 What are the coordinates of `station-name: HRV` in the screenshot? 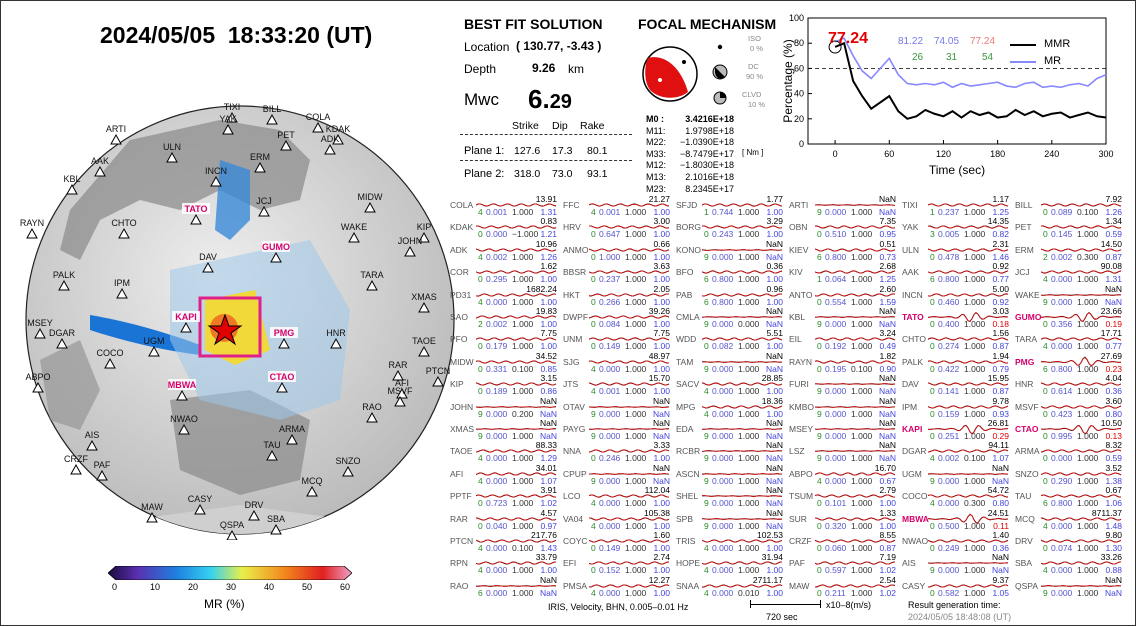 It's located at (572, 227).